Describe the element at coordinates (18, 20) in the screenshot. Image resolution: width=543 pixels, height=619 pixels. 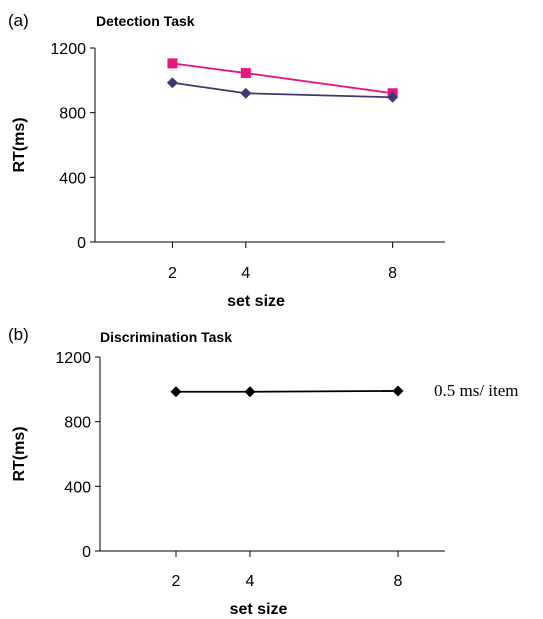
I see `panel-label: (a)` at that location.